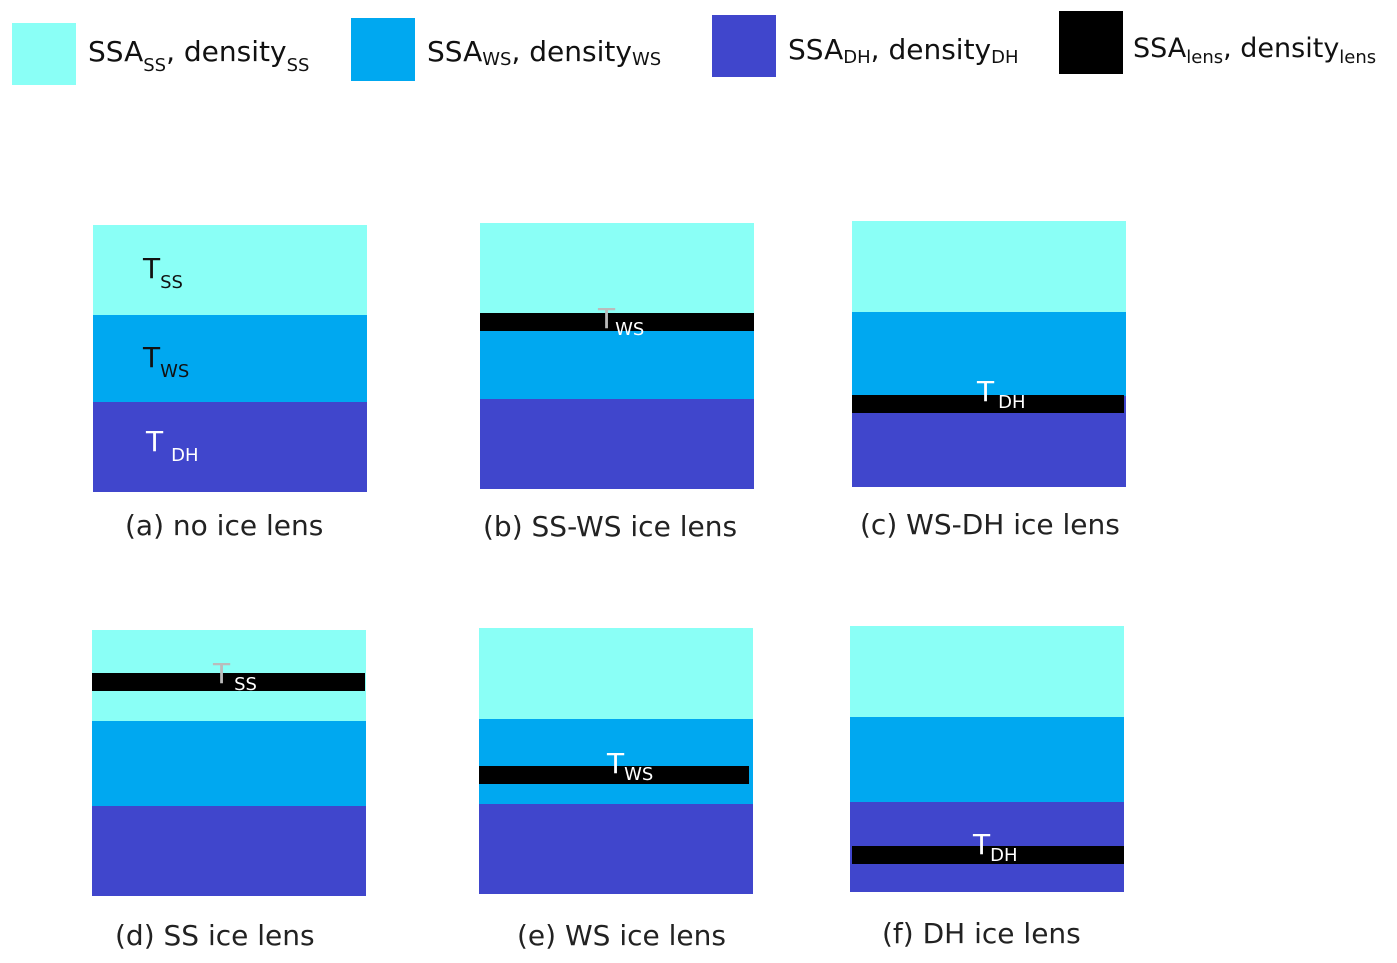 The width and height of the screenshot is (1397, 963). I want to click on panel-a-no-ice-lens: TSS TWS T DH, so click(230, 358).